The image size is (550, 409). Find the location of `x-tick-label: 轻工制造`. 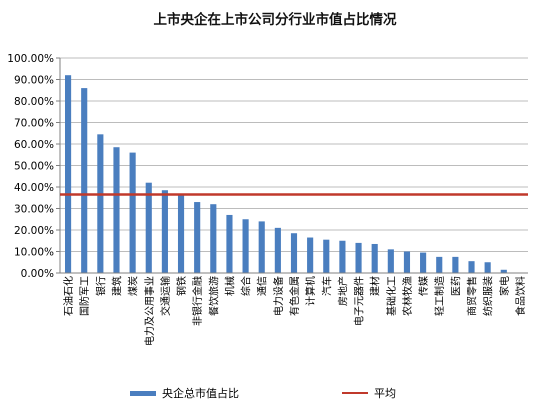

x-tick-label: 轻工制造 is located at coordinates (439, 296).